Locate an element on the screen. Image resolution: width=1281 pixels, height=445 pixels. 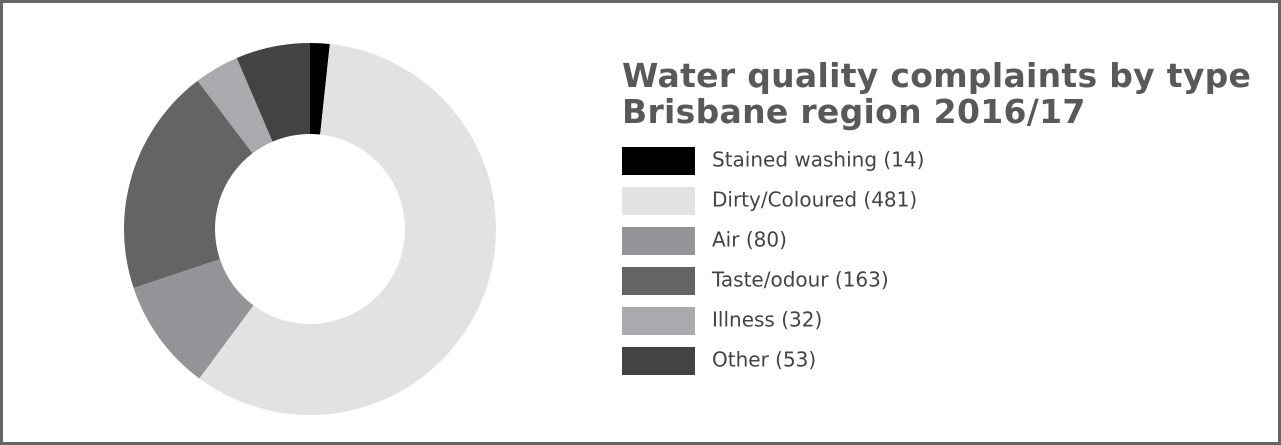
legend-label: Illness (32) is located at coordinates (767, 320).